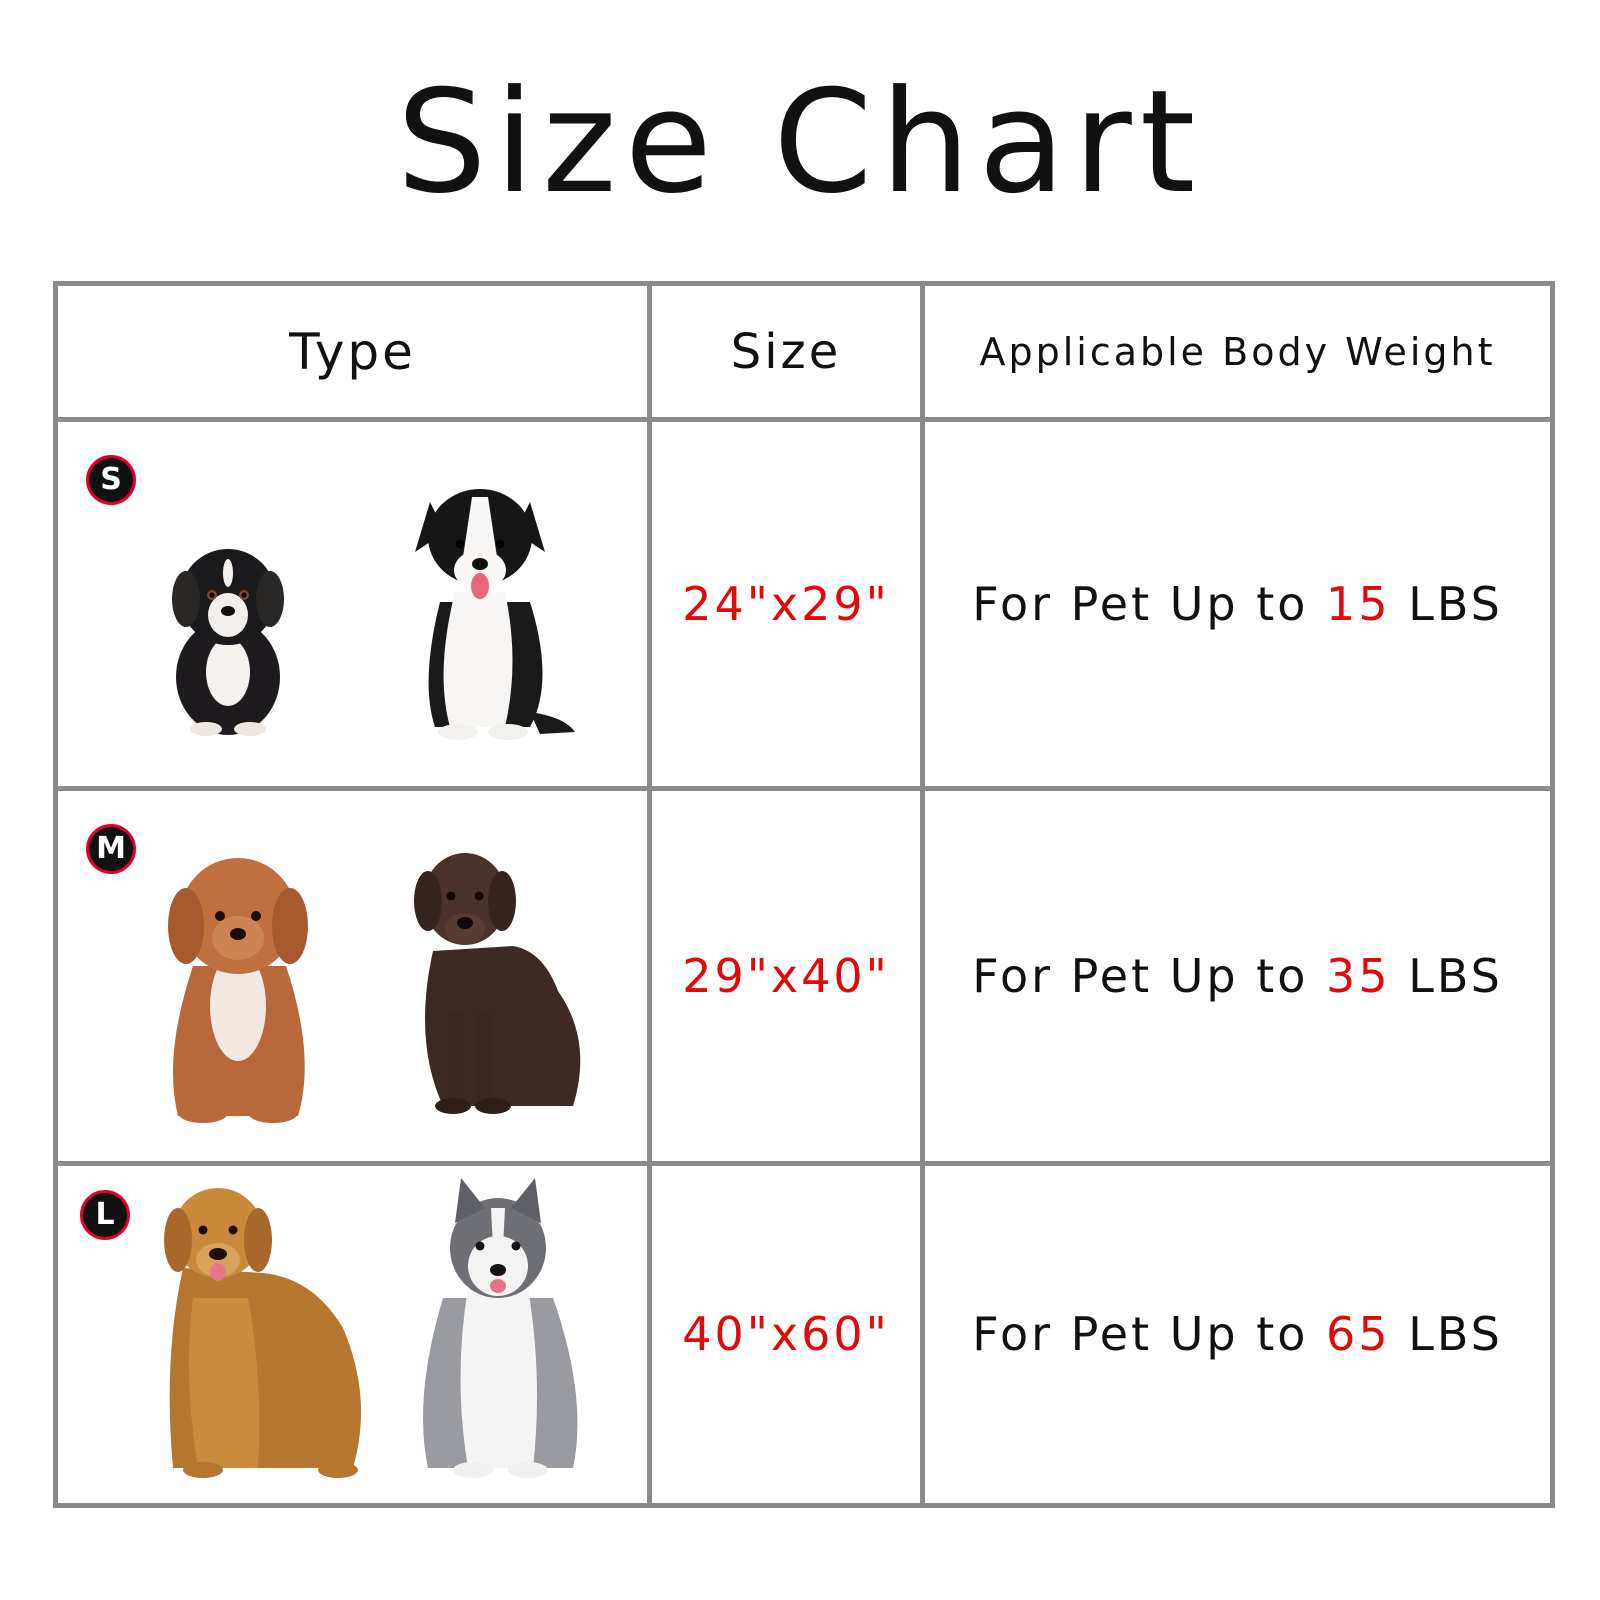 The width and height of the screenshot is (1600, 1600). Describe the element at coordinates (786, 976) in the screenshot. I see `size-cell-medium: 29"x40"` at that location.